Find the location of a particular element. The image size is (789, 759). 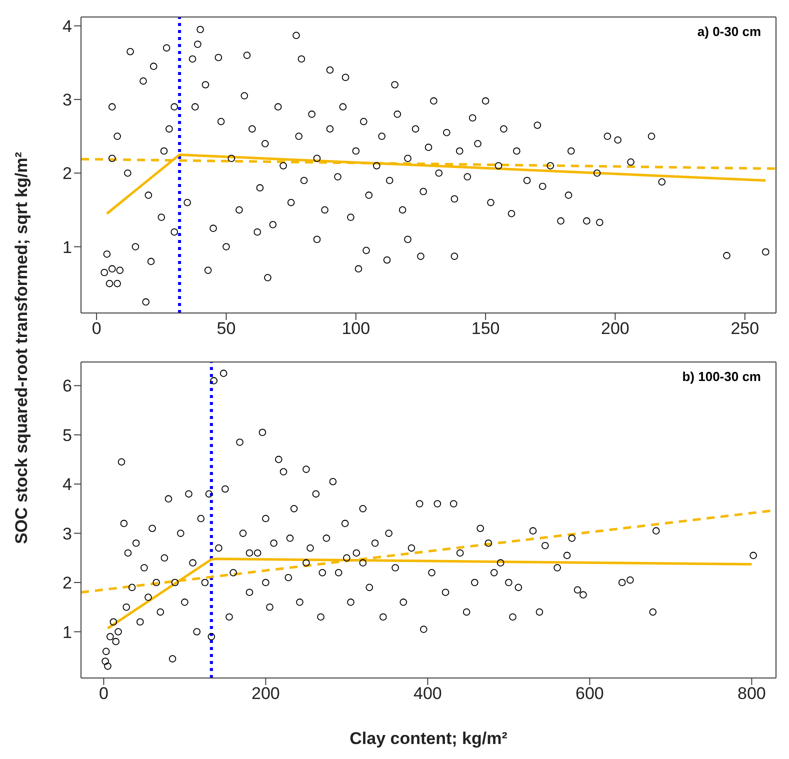

x-tick-label: 250 is located at coordinates (745, 328).